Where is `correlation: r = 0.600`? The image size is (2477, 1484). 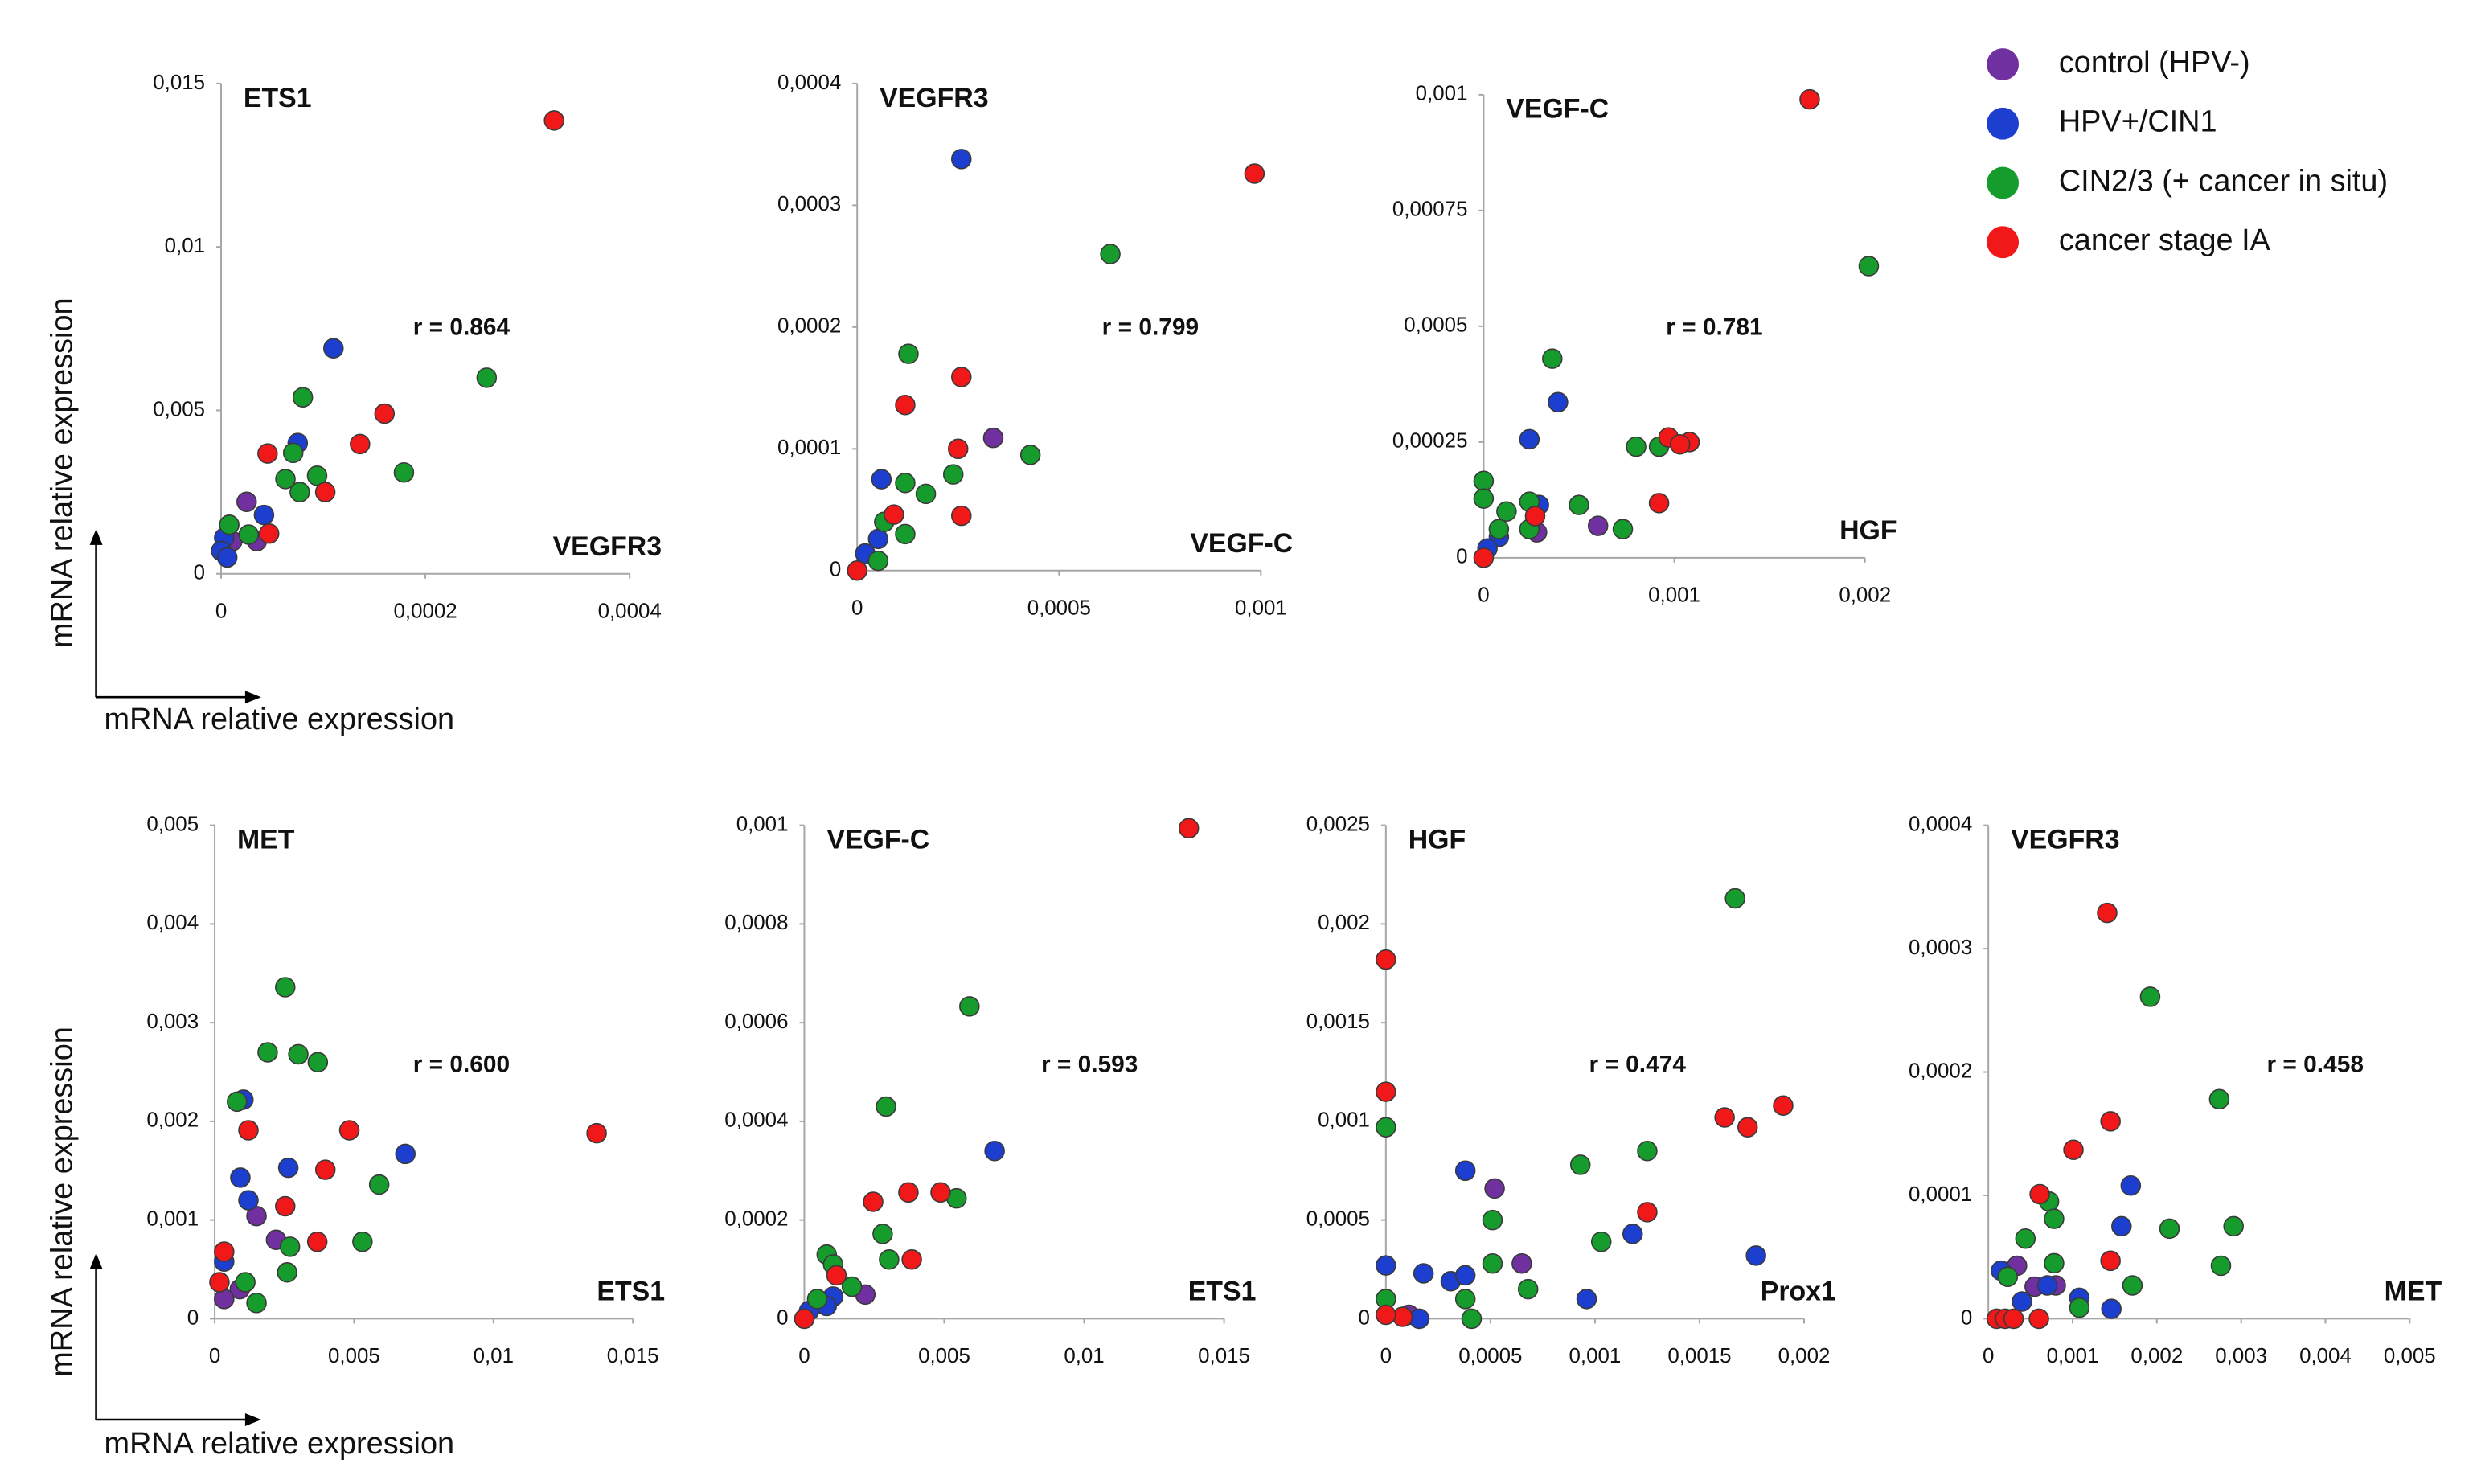
correlation: r = 0.600 is located at coordinates (462, 1064).